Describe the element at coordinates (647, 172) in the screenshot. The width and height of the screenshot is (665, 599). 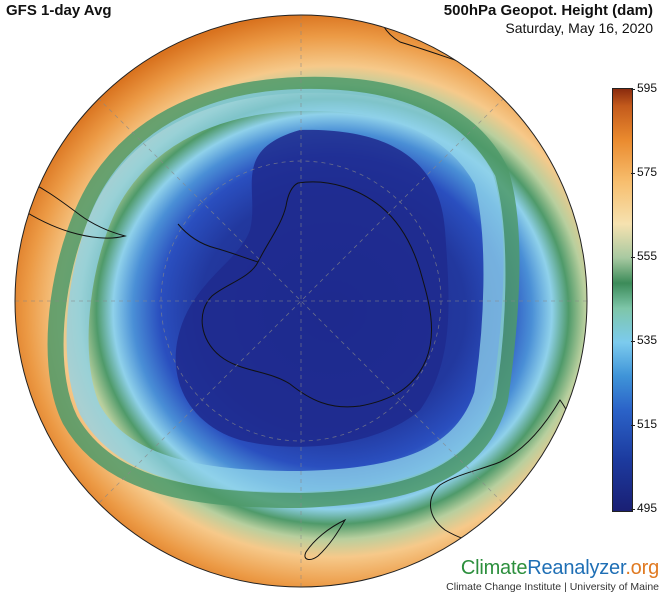
I see `colorbar-tick-575: 575` at that location.